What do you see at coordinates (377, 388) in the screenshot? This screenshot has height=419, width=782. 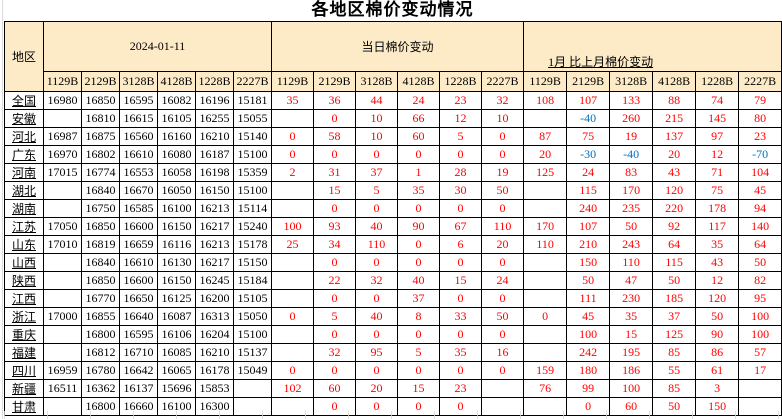 I see `daily-change-cell: 20` at bounding box center [377, 388].